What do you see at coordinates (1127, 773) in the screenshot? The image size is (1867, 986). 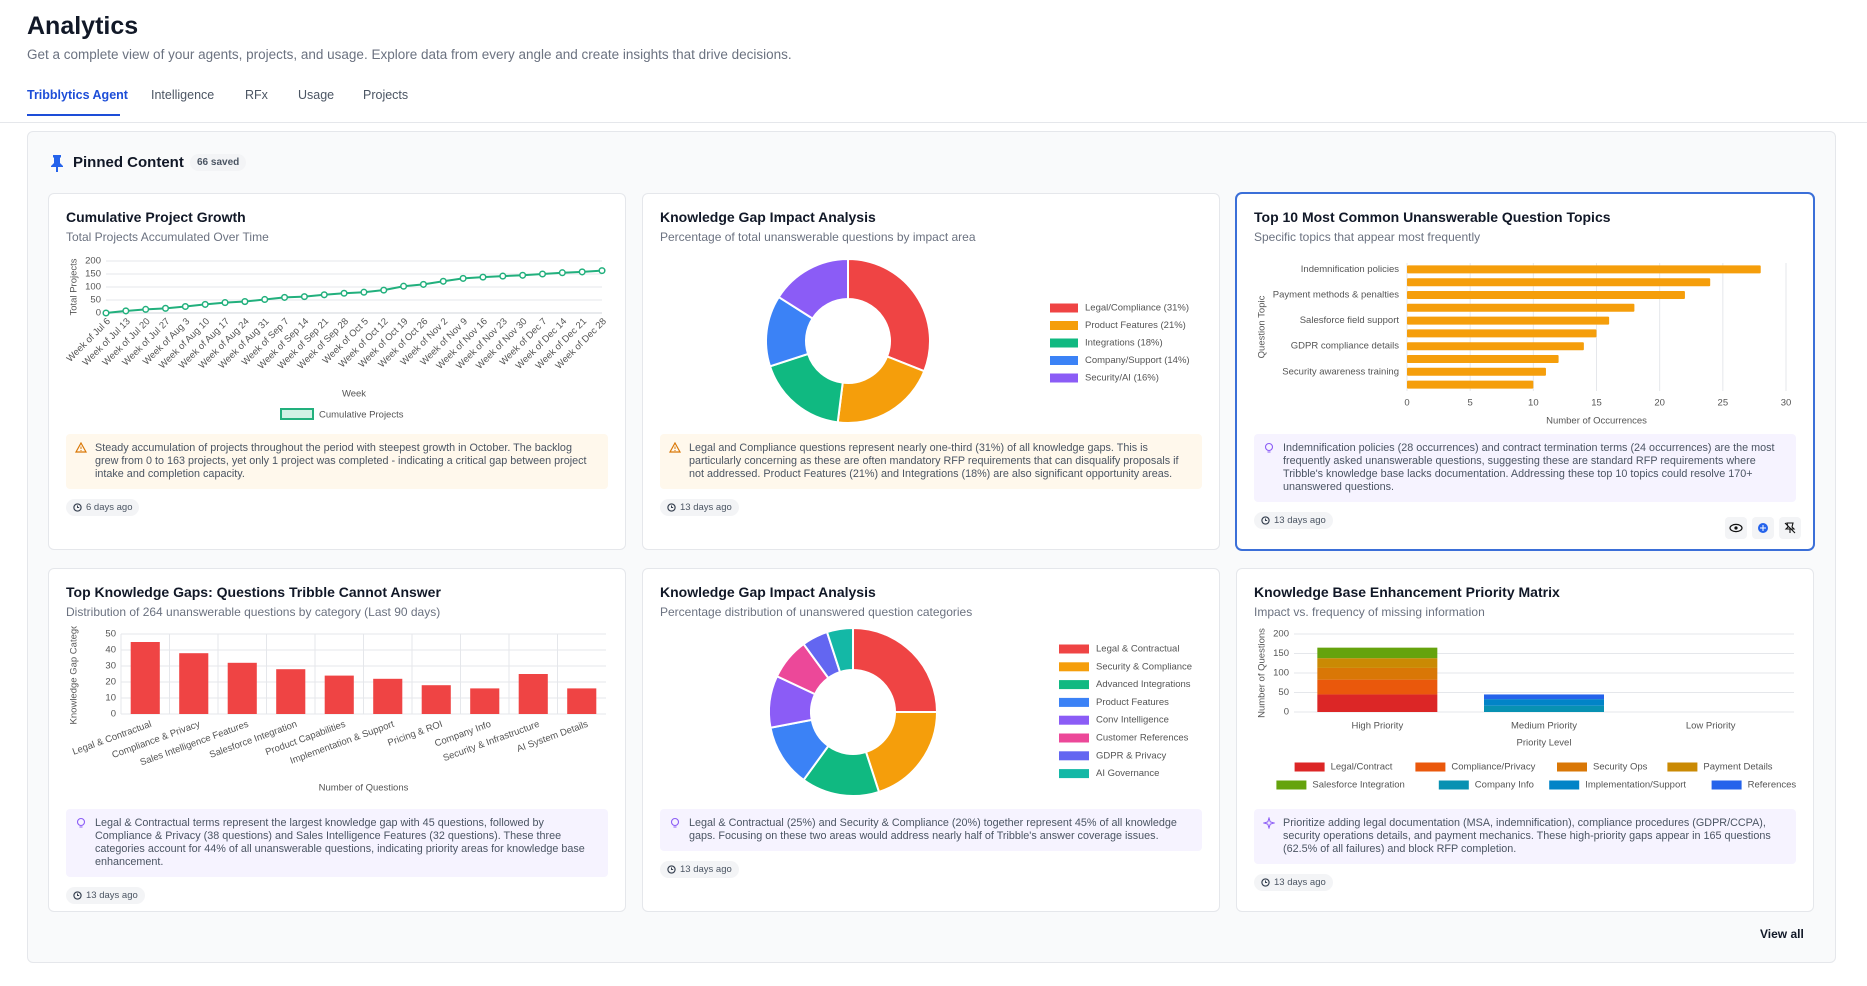 I see `legend-label: AI Governance` at bounding box center [1127, 773].